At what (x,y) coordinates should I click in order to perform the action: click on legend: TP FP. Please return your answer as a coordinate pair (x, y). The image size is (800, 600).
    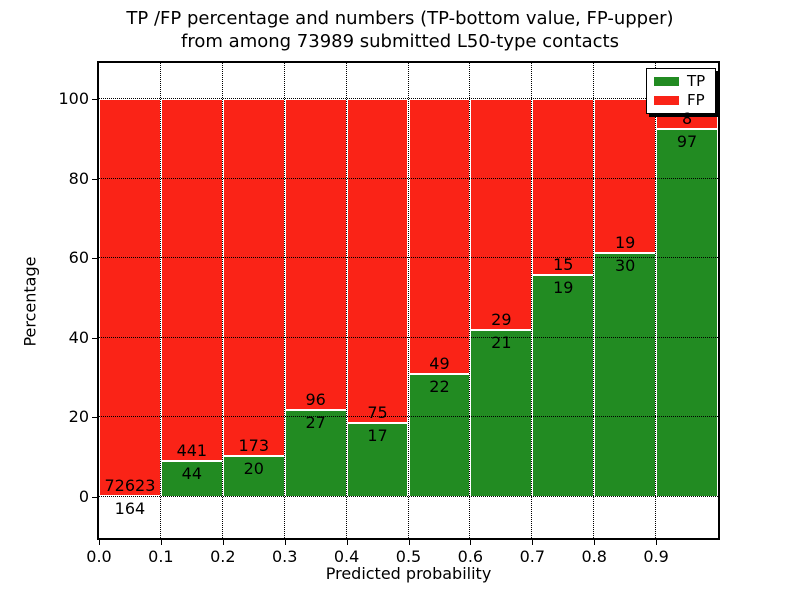
    Looking at the image, I should click on (681, 91).